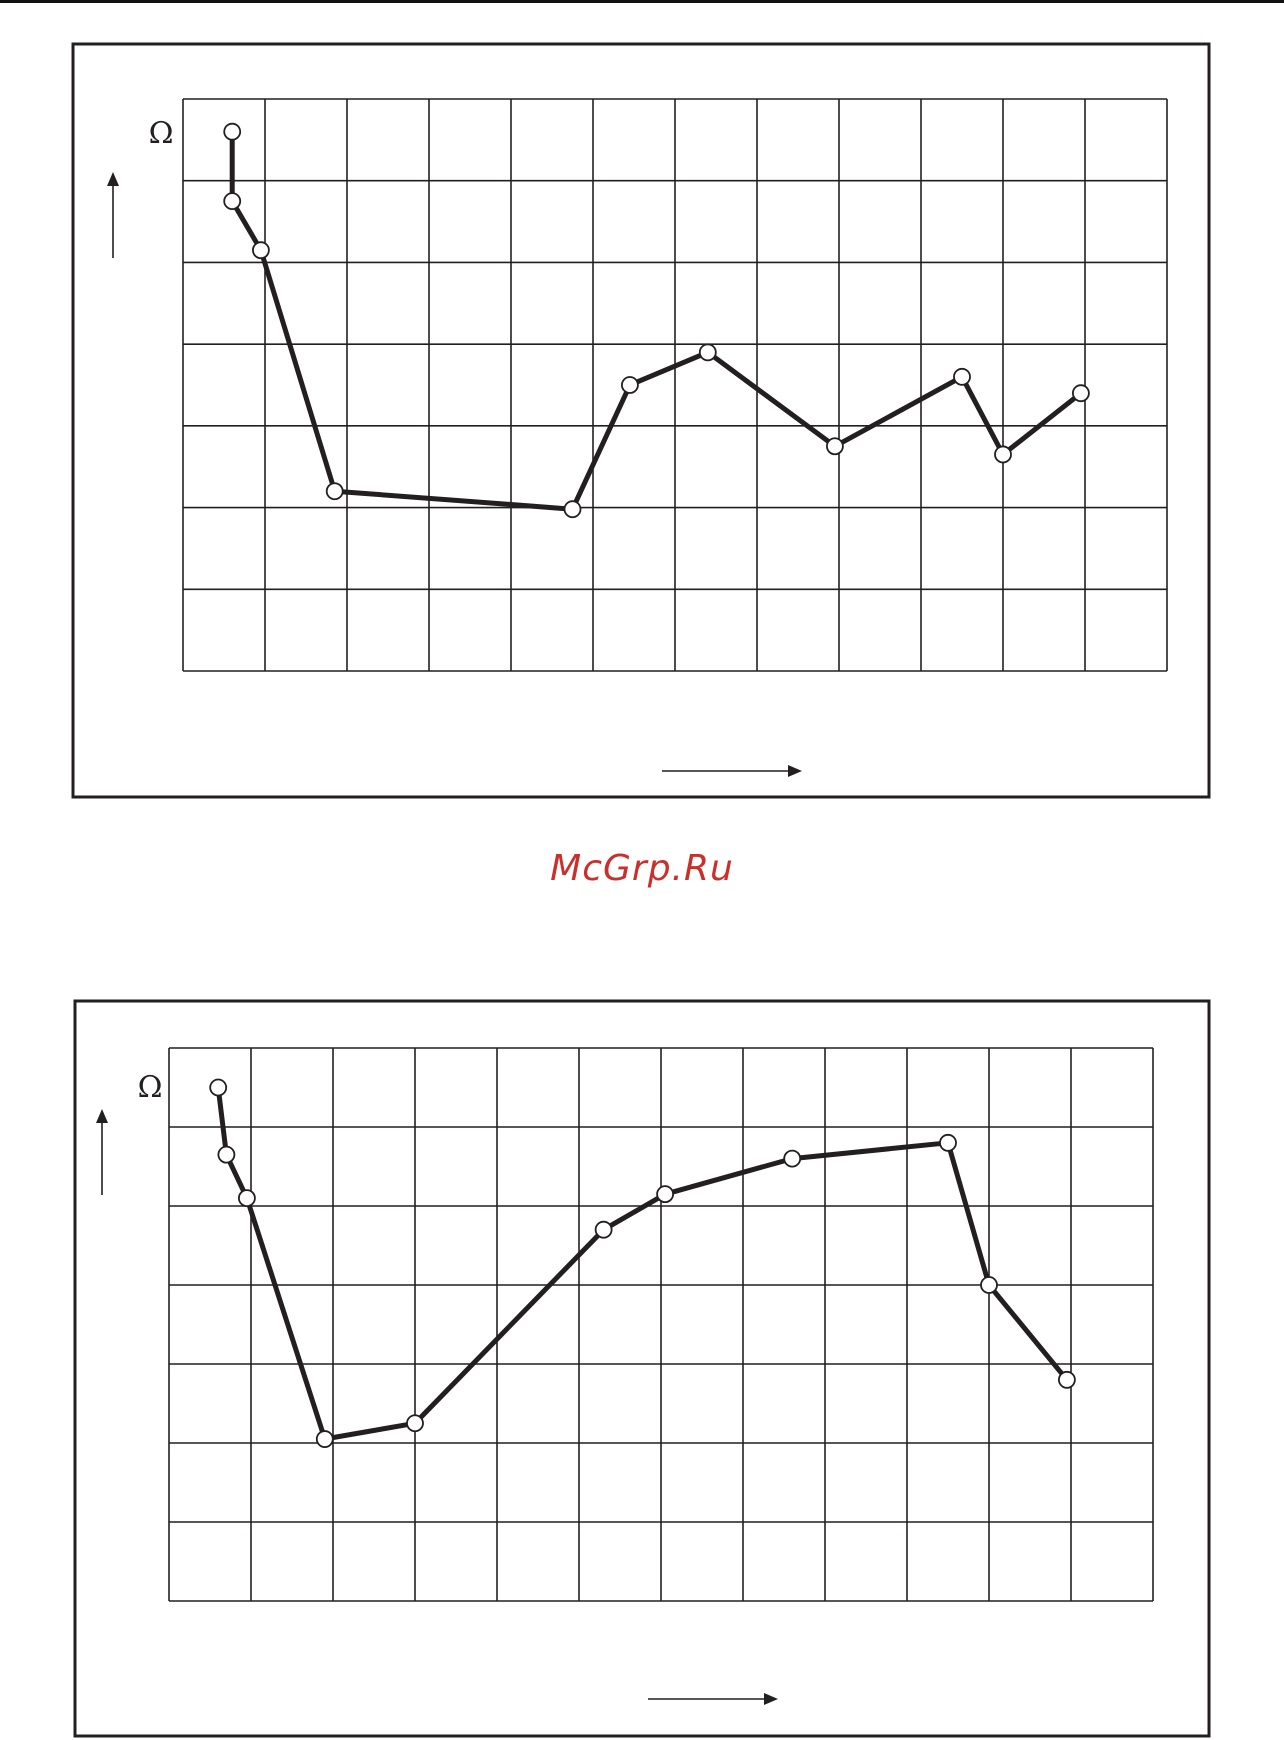 The image size is (1284, 1740). I want to click on page-top-rule, so click(642, 1).